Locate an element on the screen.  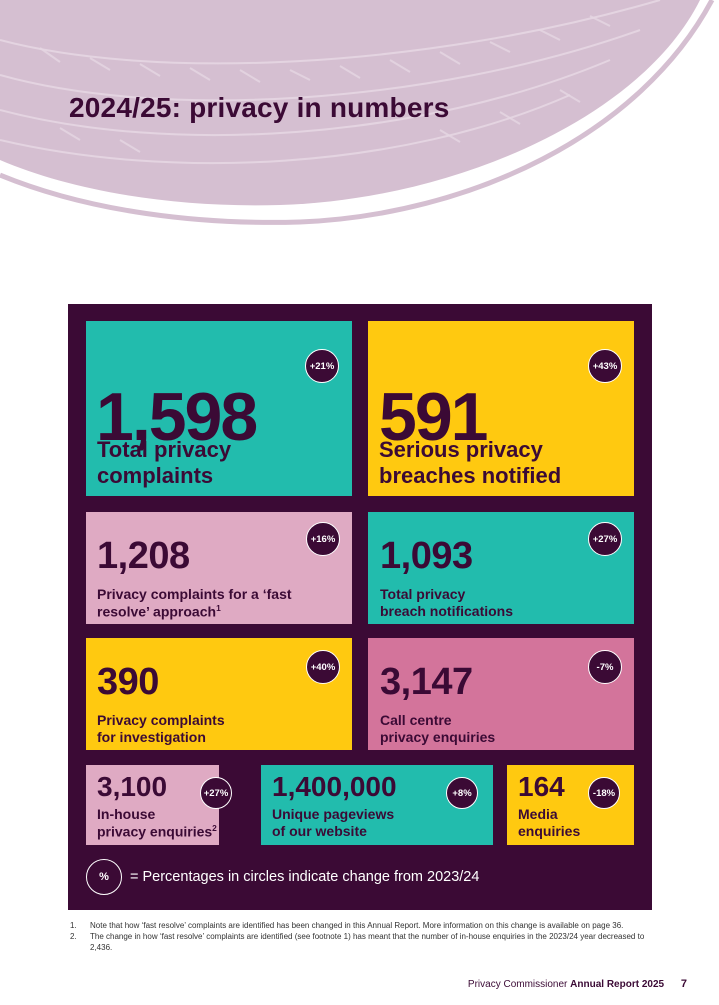
footer-report: Annual Report 2025 is located at coordinates (617, 984).